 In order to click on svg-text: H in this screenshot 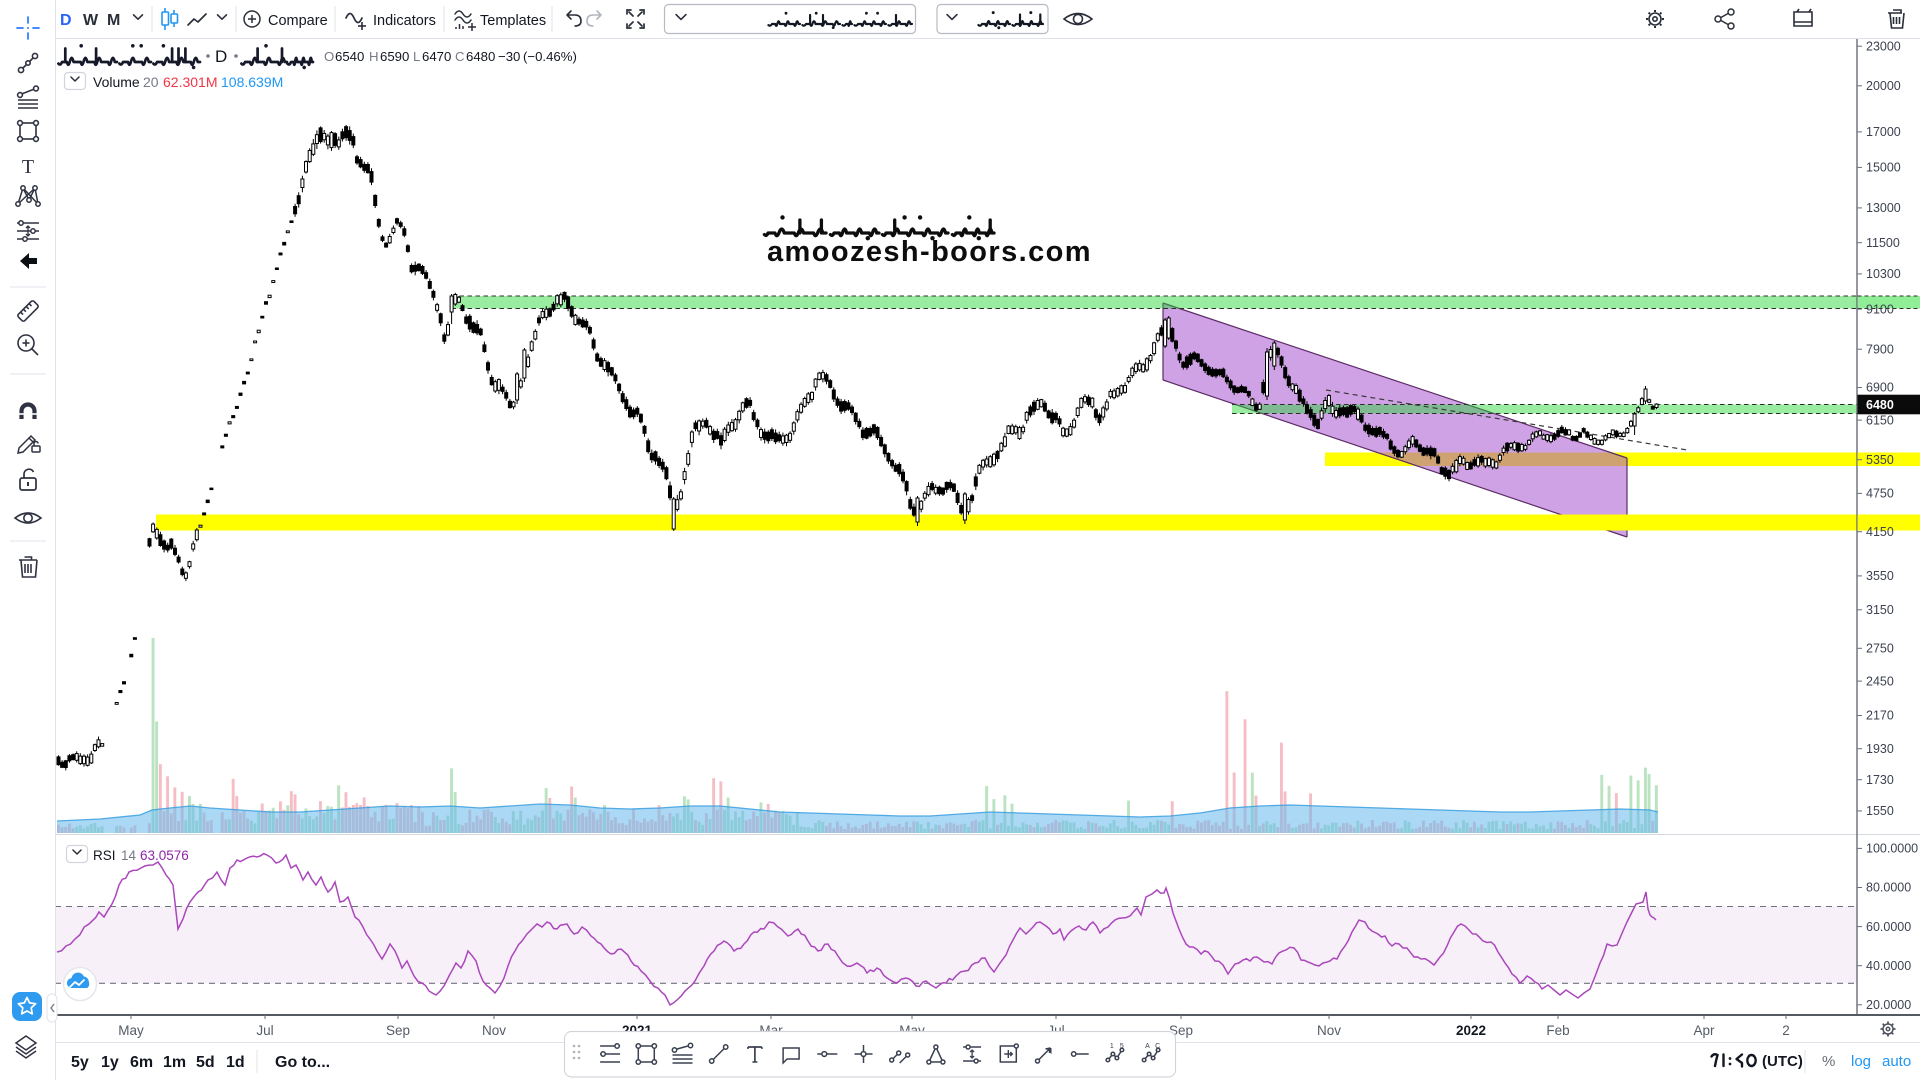, I will do `click(374, 56)`.